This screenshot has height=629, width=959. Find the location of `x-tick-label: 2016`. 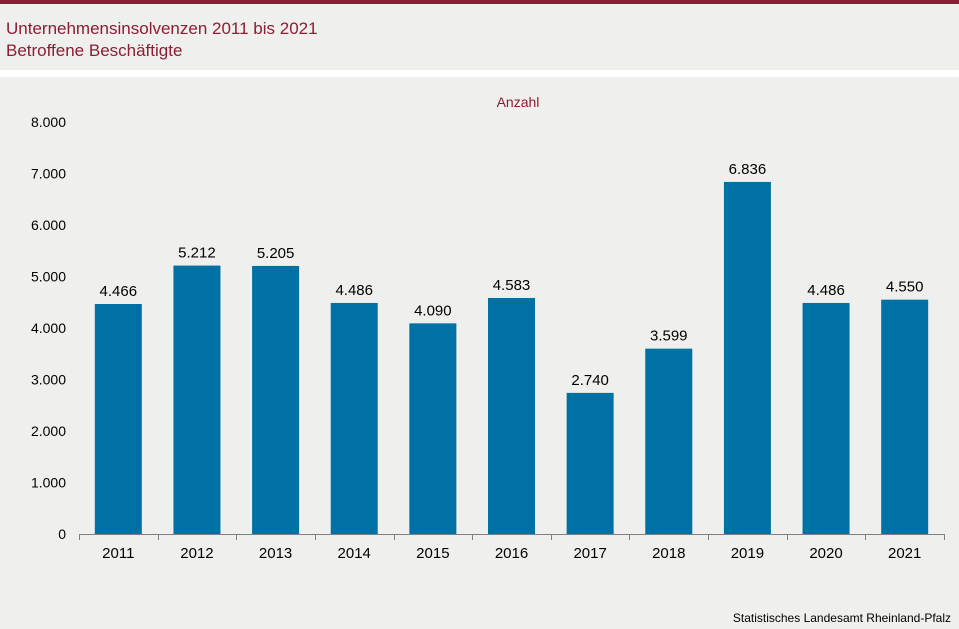

x-tick-label: 2016 is located at coordinates (511, 553).